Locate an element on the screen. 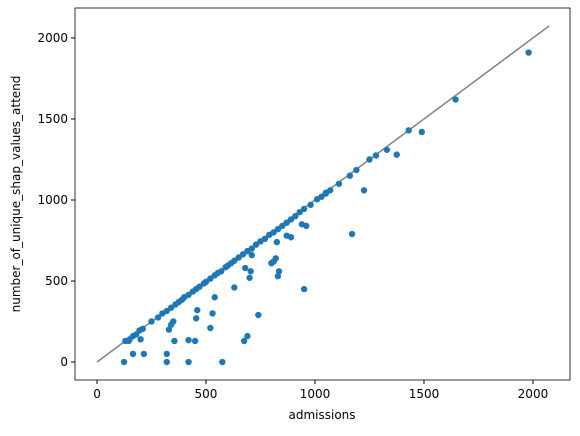 The height and width of the screenshot is (436, 580). y-tick-label: 2000 is located at coordinates (52, 38).